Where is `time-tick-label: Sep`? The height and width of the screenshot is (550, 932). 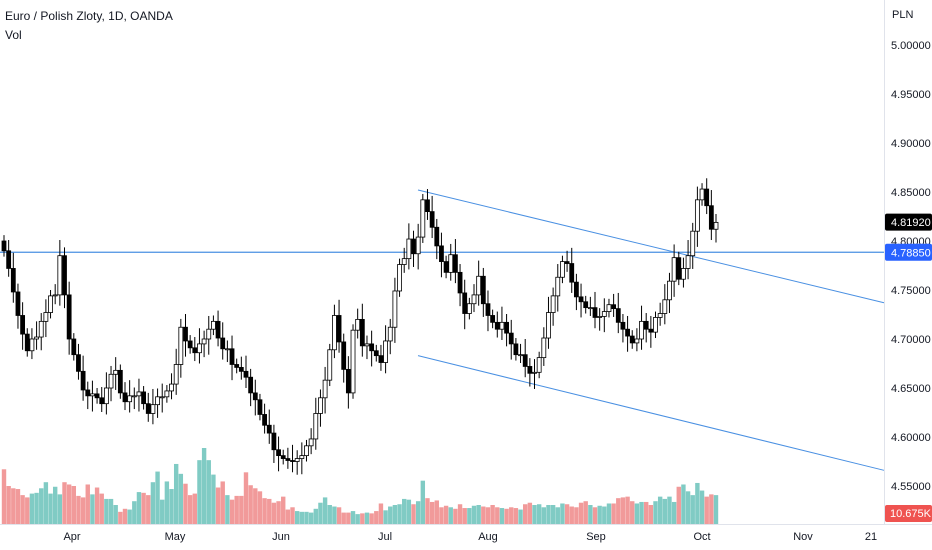
time-tick-label: Sep is located at coordinates (596, 537).